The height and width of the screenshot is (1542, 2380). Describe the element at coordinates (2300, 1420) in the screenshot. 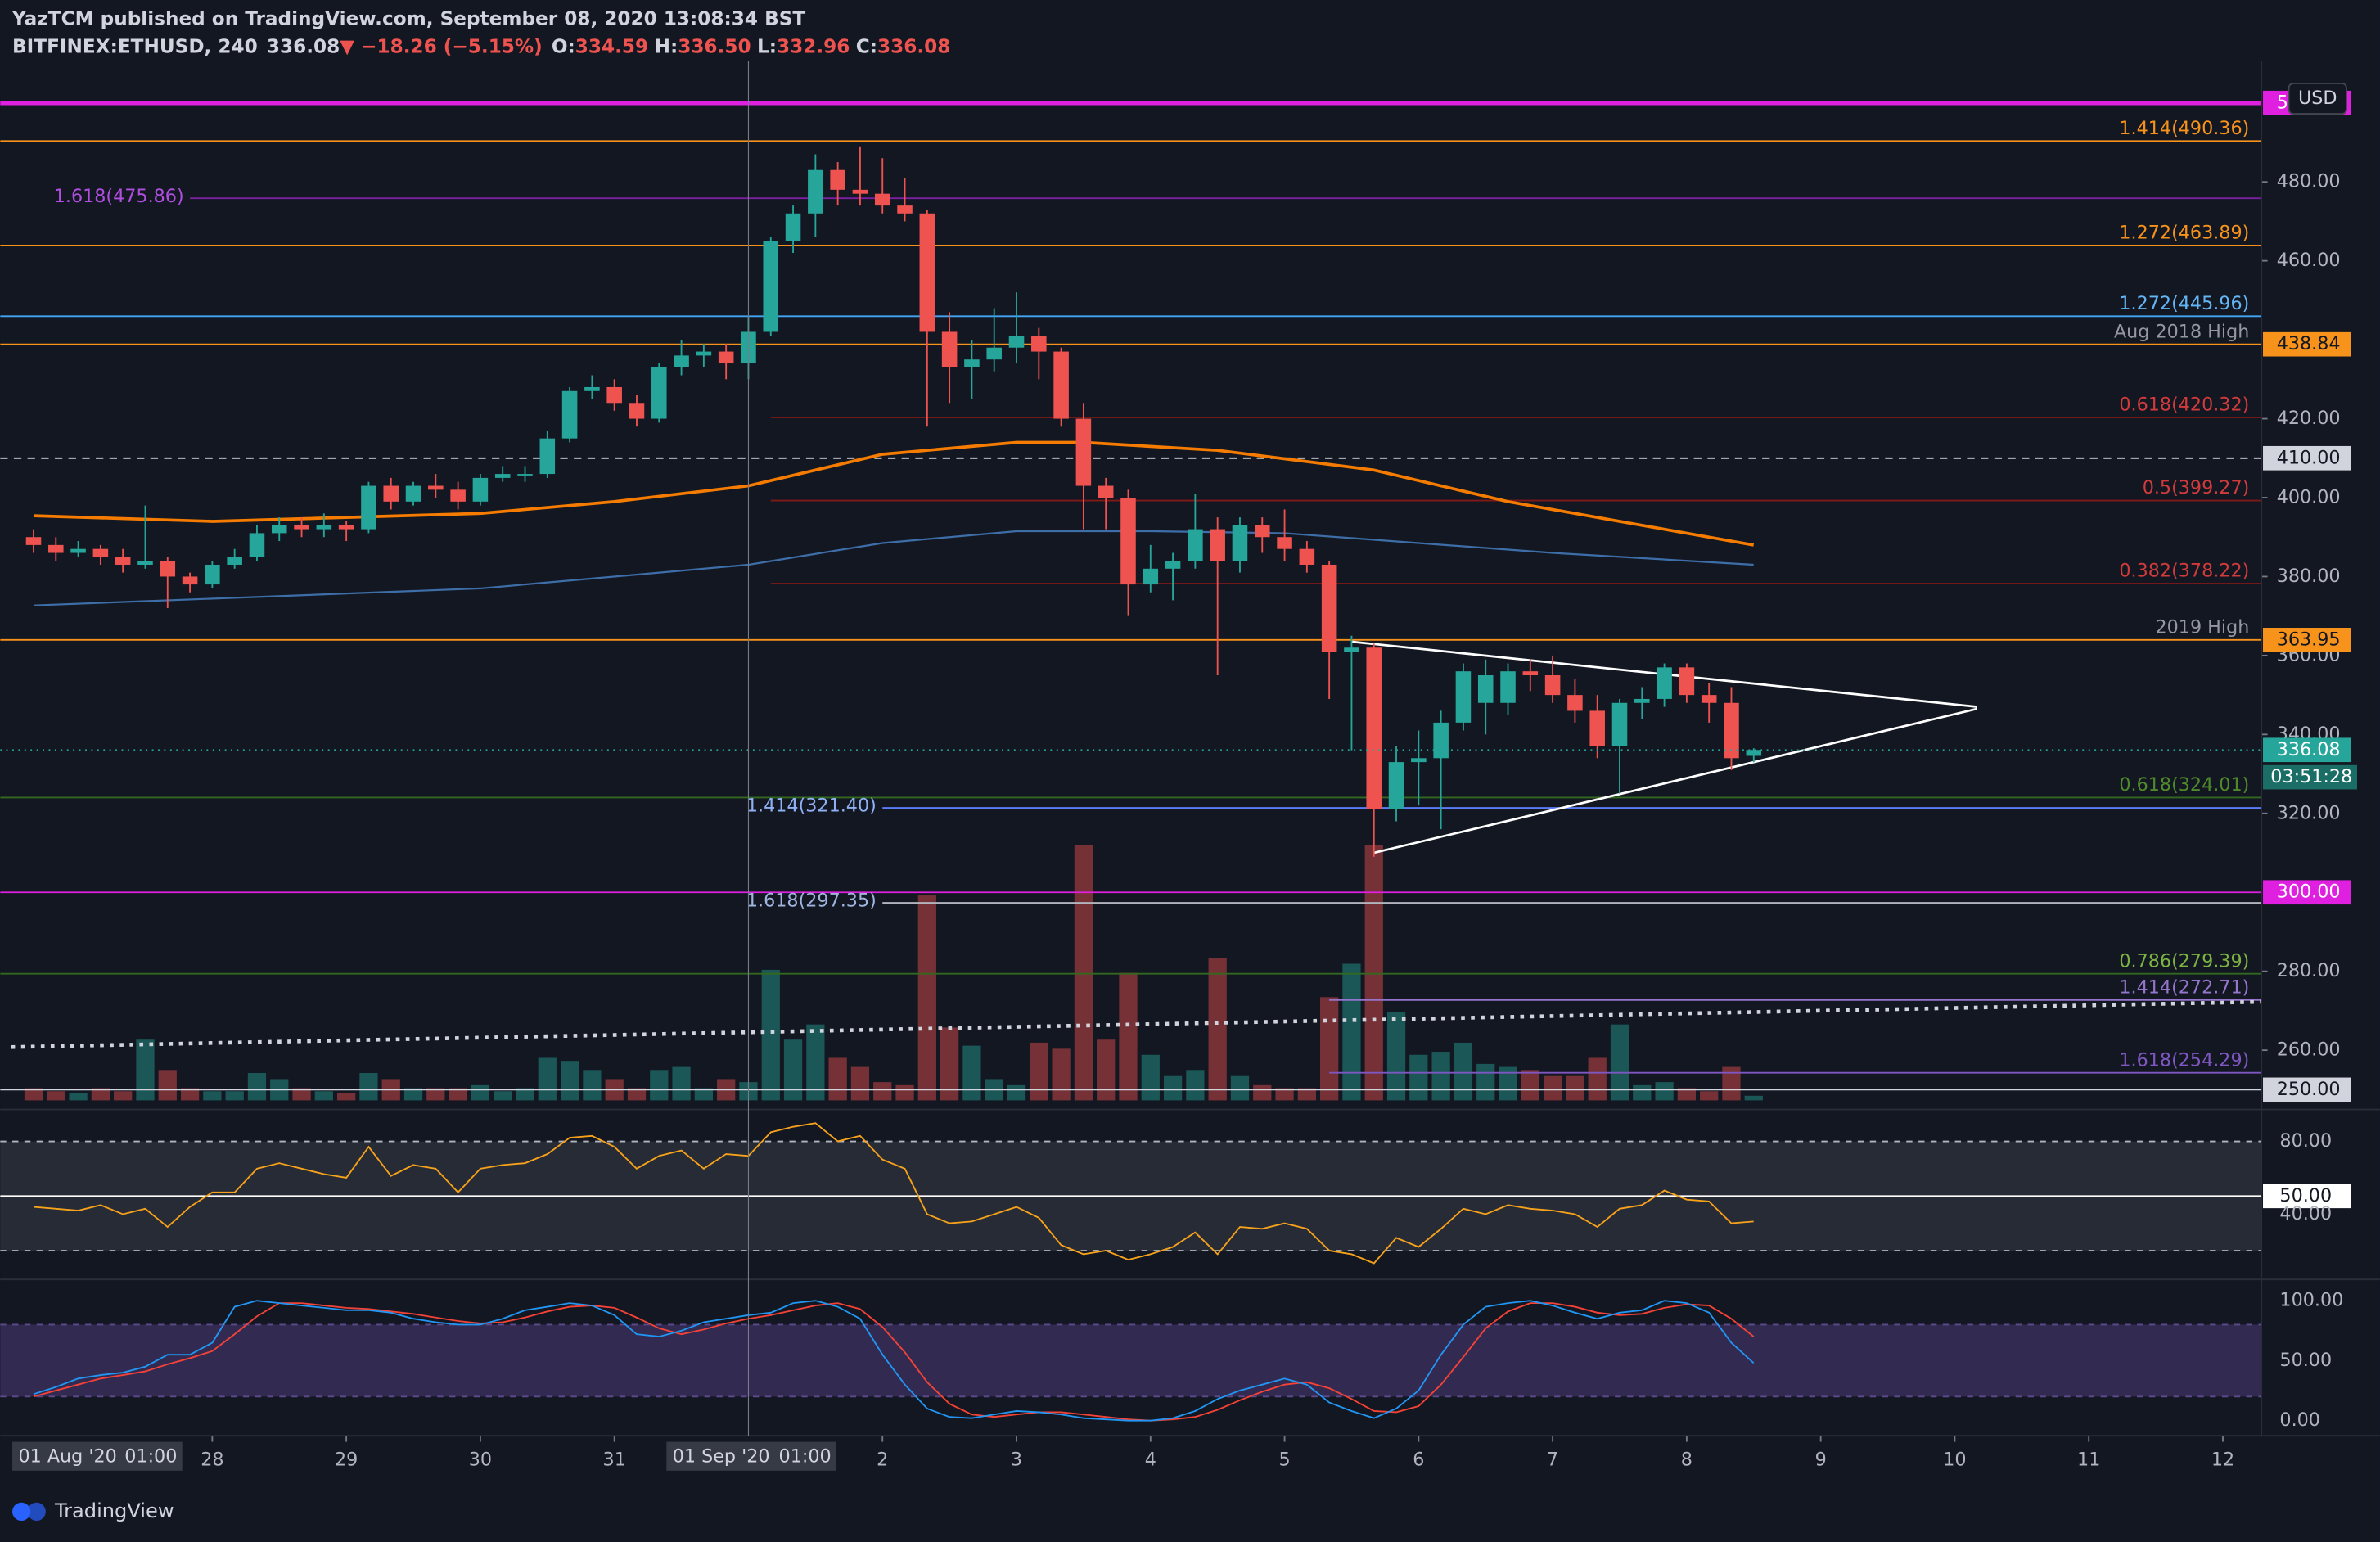

I see `stoch-tick-label: 0.00` at that location.